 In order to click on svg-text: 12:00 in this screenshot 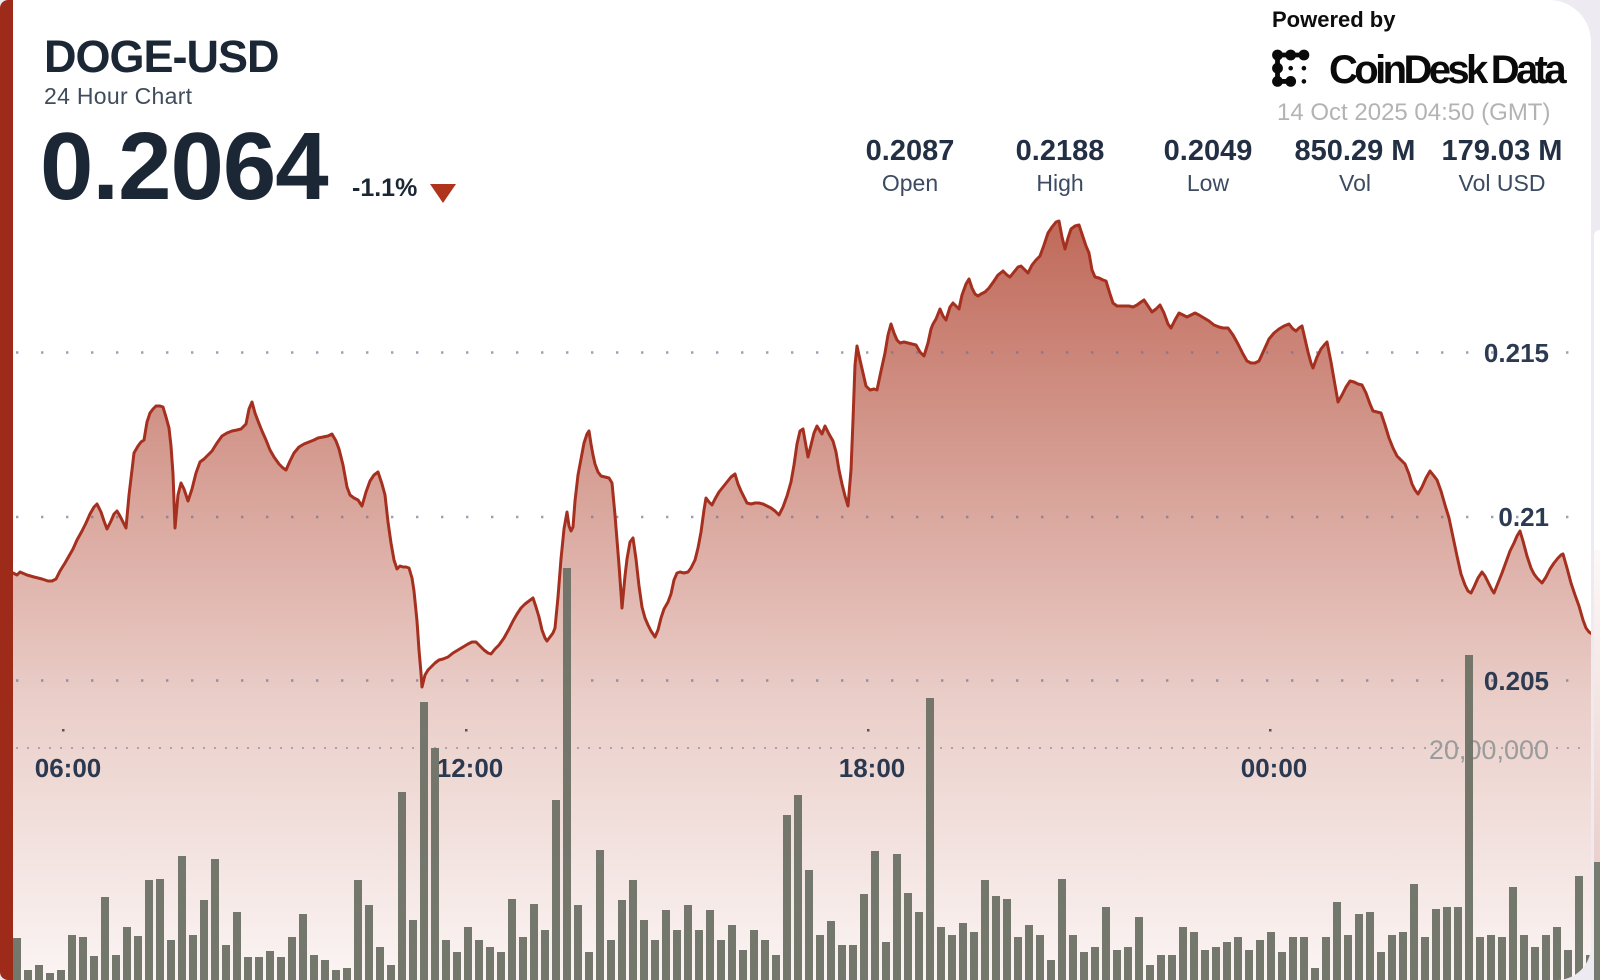, I will do `click(470, 768)`.